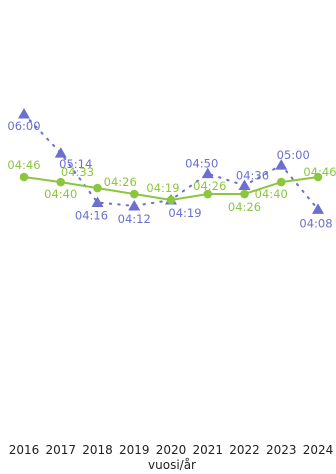 The image size is (336, 474). What do you see at coordinates (75, 164) in the screenshot?
I see `data-label: 05:14` at bounding box center [75, 164].